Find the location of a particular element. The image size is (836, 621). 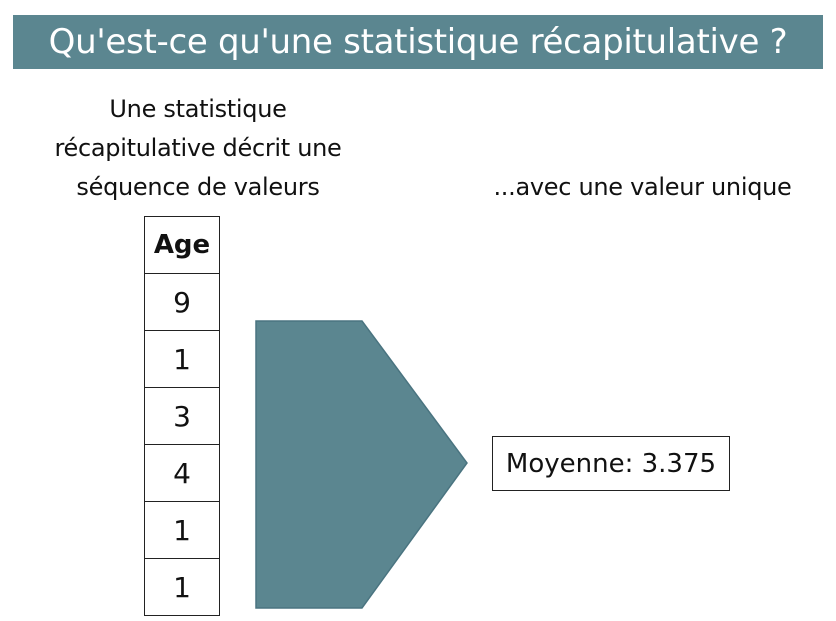

result-value: 3.375 is located at coordinates (679, 463).